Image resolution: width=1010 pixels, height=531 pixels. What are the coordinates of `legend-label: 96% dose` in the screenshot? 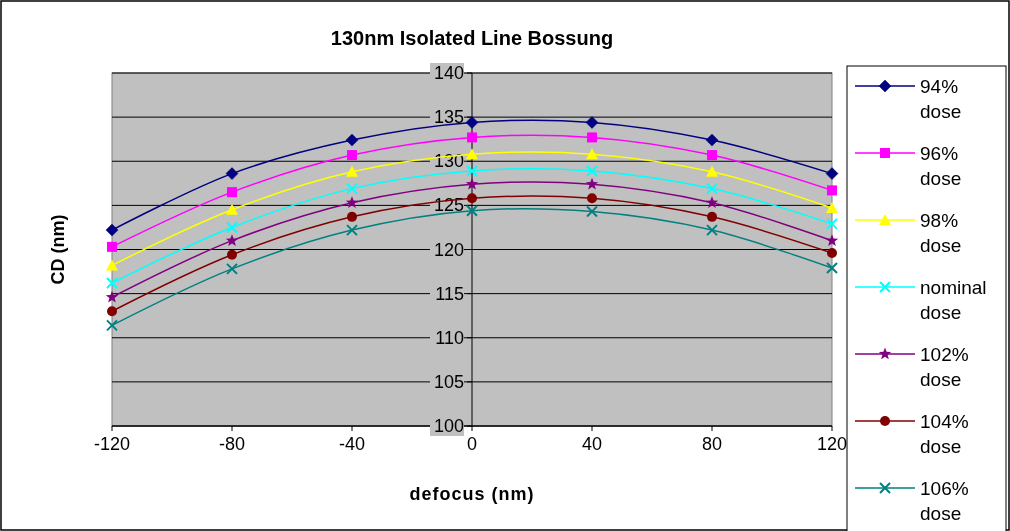 It's located at (941, 166).